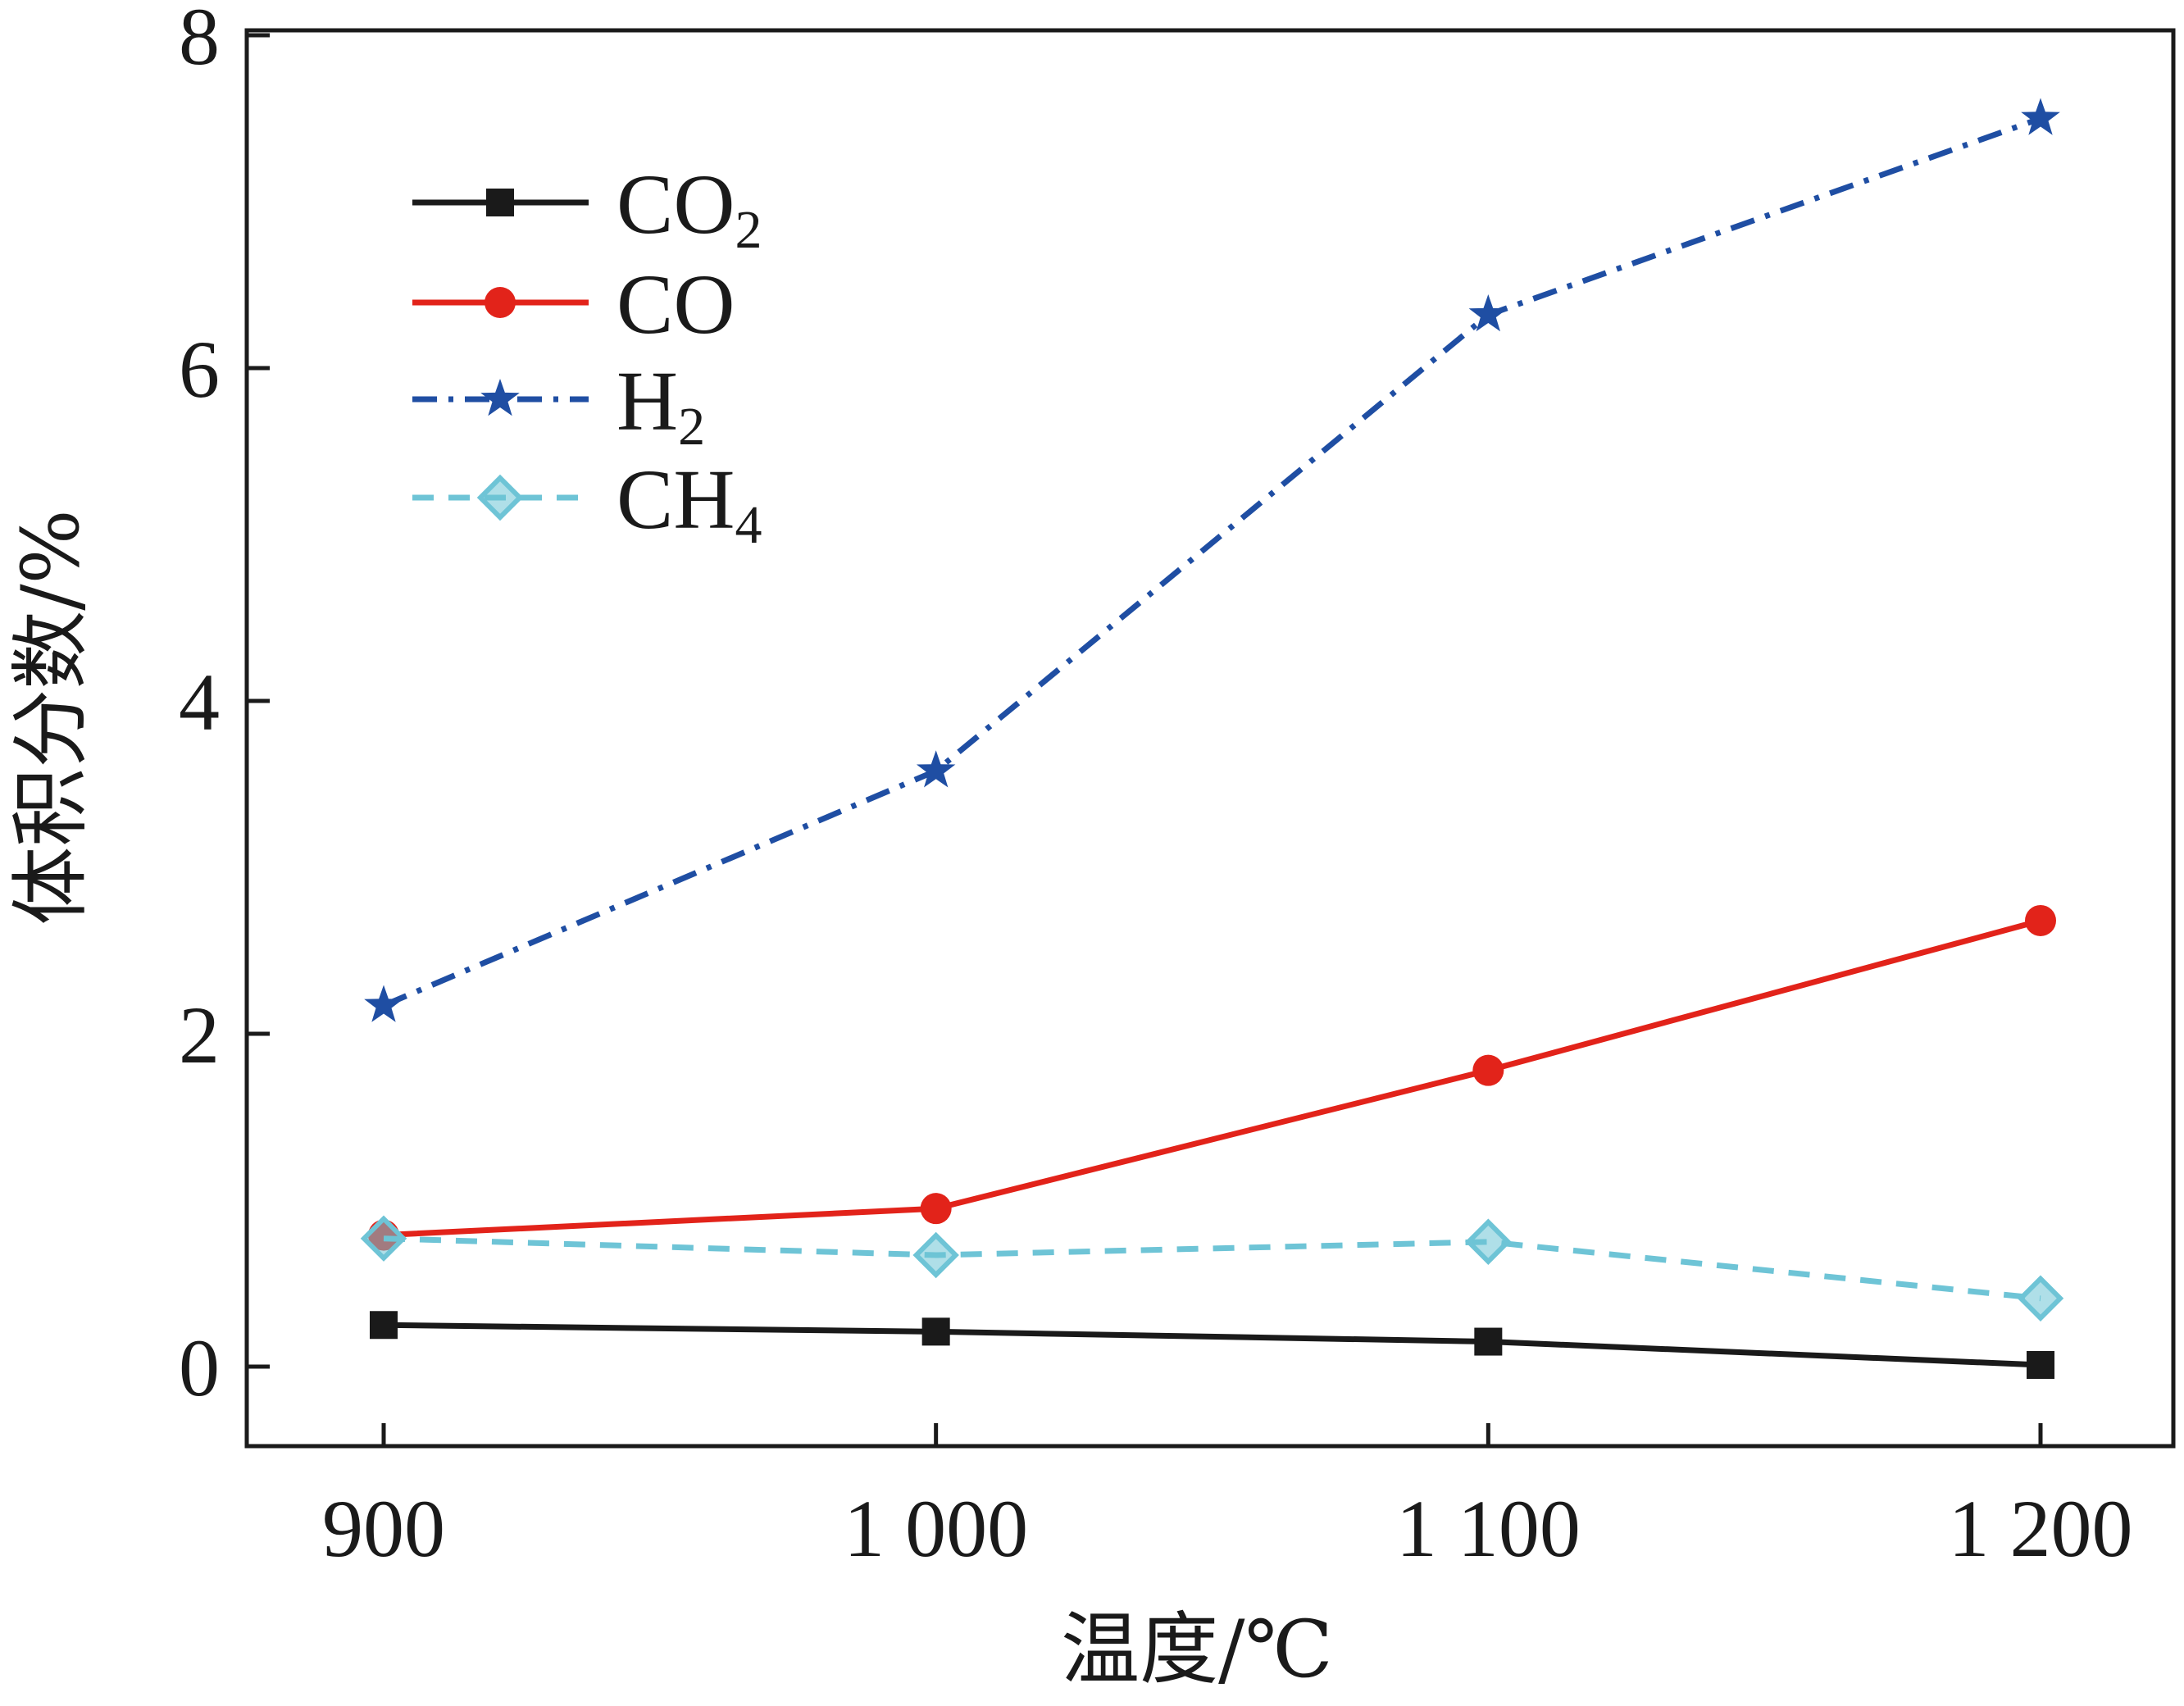 The image size is (2184, 1706). Describe the element at coordinates (587, 208) in the screenshot. I see `legend-item-co2: CO2` at that location.